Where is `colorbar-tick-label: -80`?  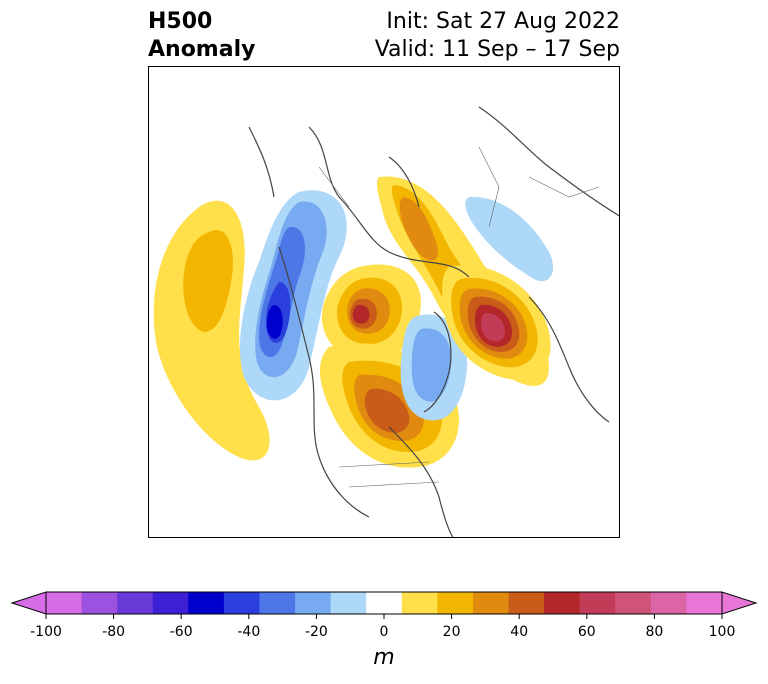 colorbar-tick-label: -80 is located at coordinates (113, 632).